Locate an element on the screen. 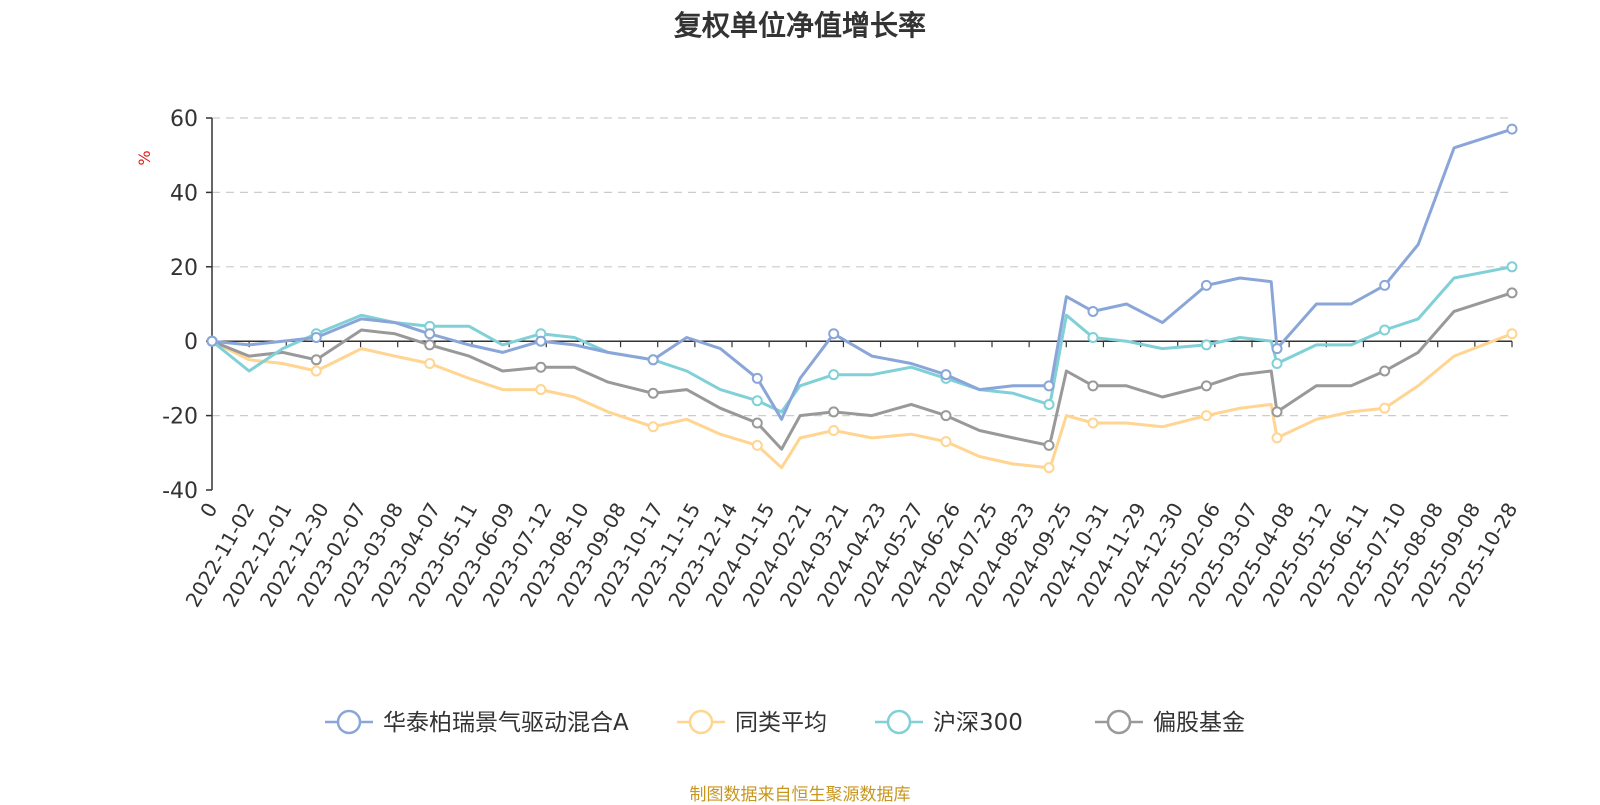  legend-label: 沪深300 is located at coordinates (978, 723).